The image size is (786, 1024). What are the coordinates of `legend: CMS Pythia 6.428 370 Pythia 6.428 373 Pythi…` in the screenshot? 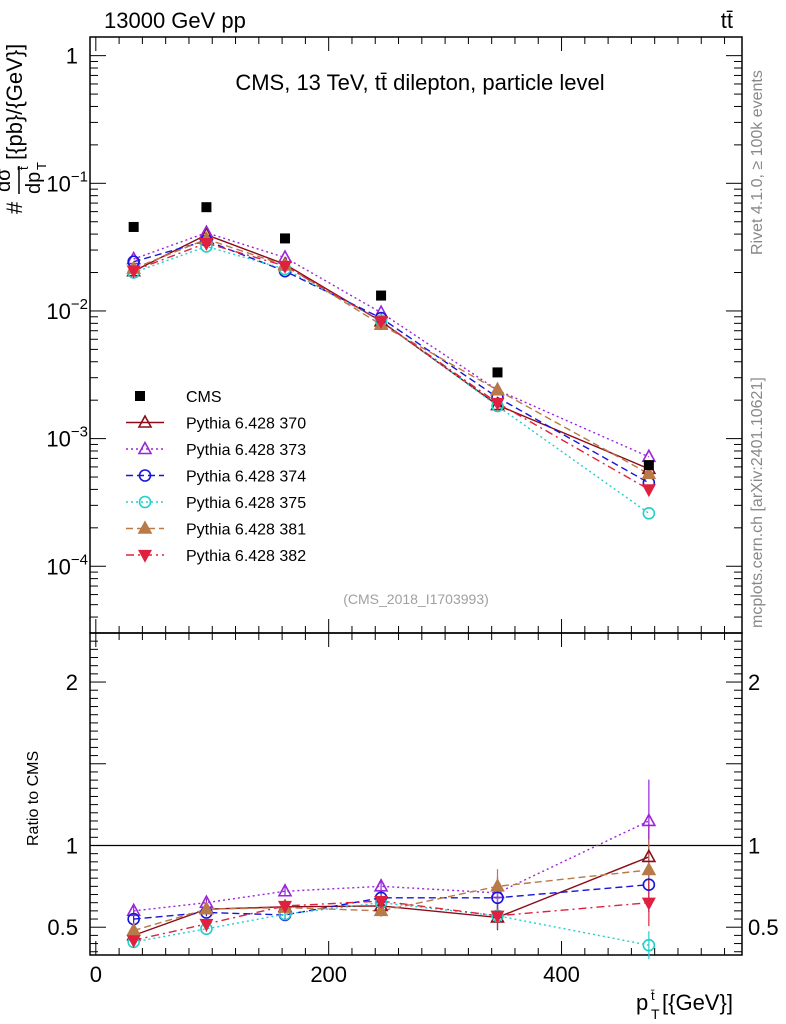 It's located at (216, 477).